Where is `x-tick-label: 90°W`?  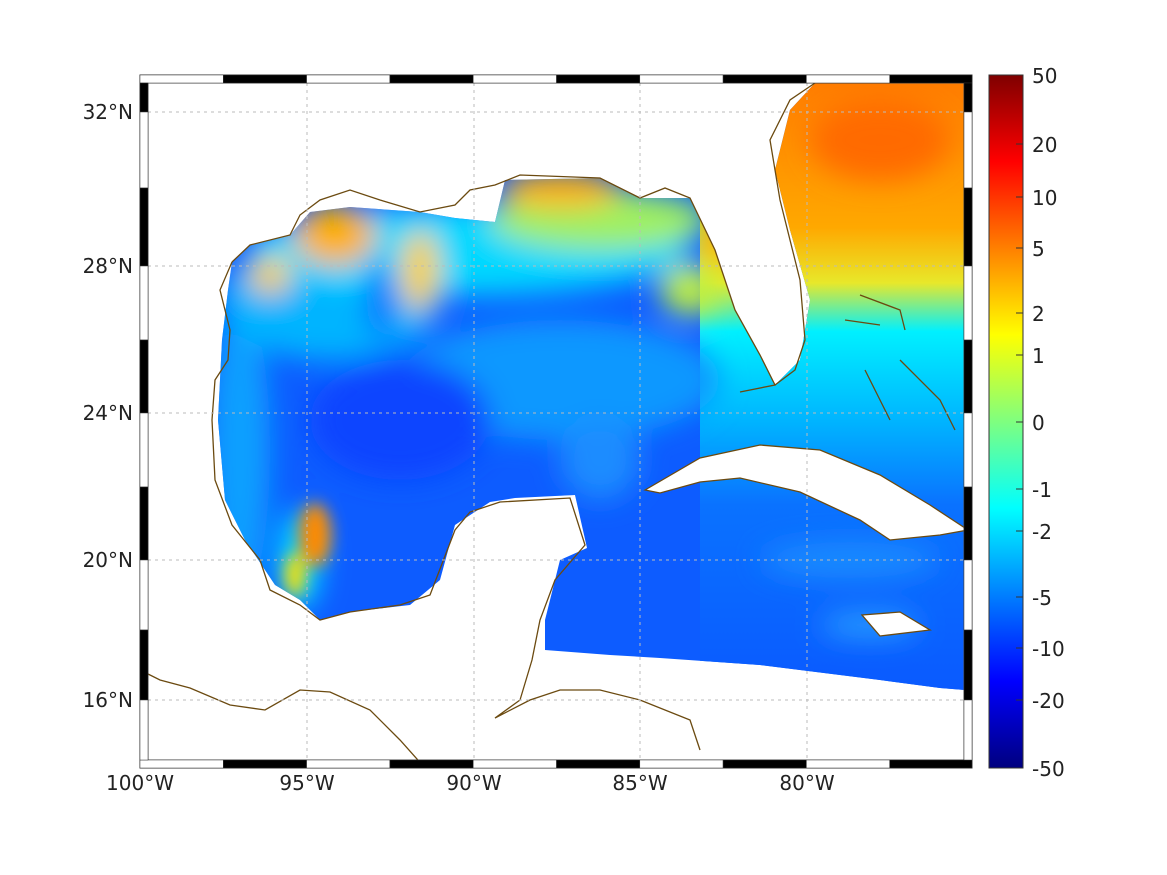
x-tick-label: 90°W is located at coordinates (473, 783).